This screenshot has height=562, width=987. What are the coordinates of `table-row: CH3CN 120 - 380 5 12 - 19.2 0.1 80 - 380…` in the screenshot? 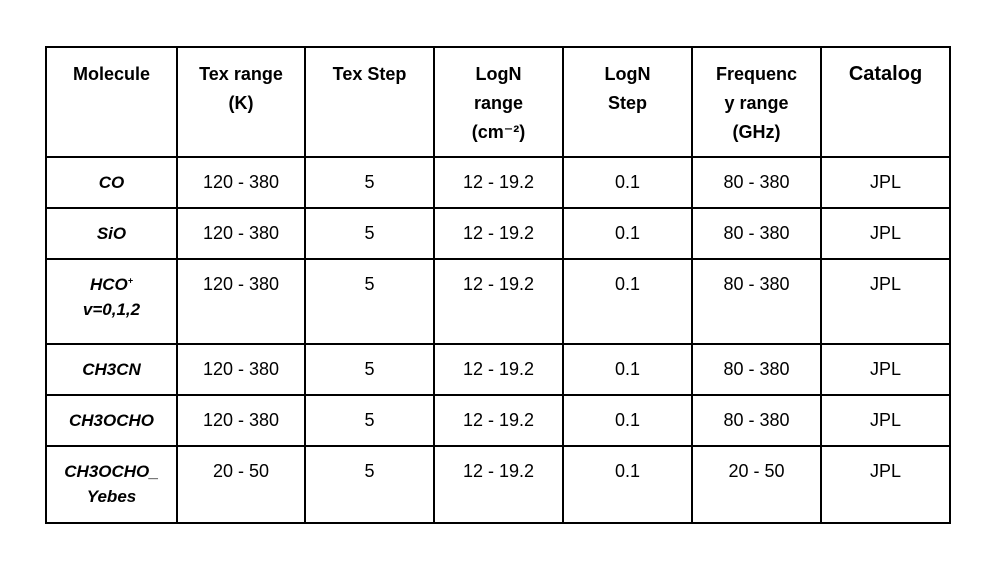 It's located at (498, 369).